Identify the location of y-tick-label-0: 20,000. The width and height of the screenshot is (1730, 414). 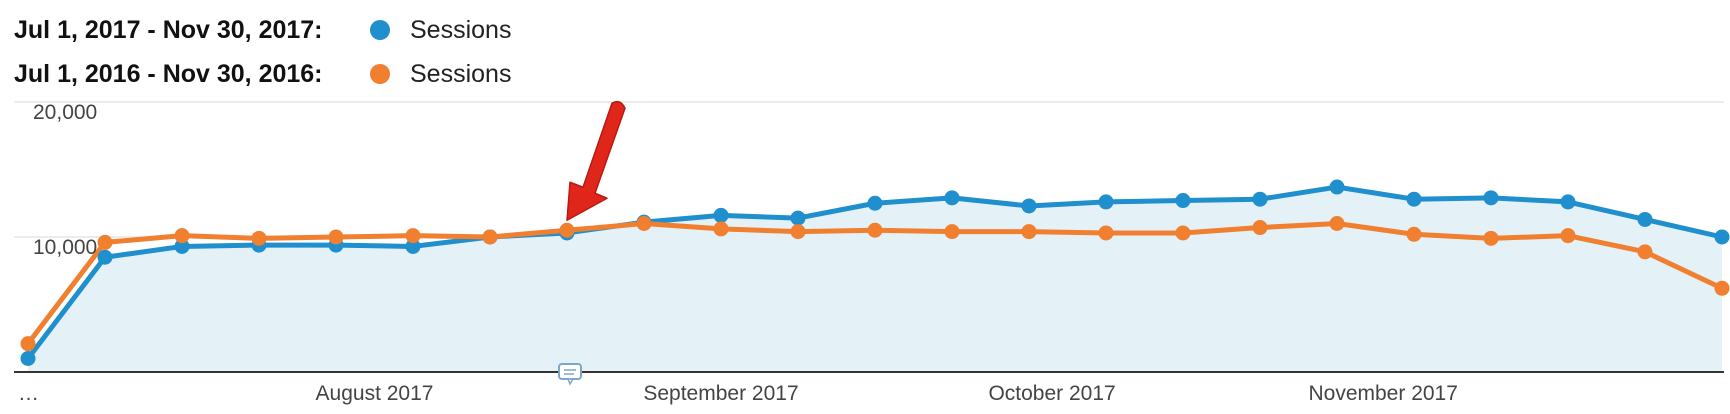
(65, 112).